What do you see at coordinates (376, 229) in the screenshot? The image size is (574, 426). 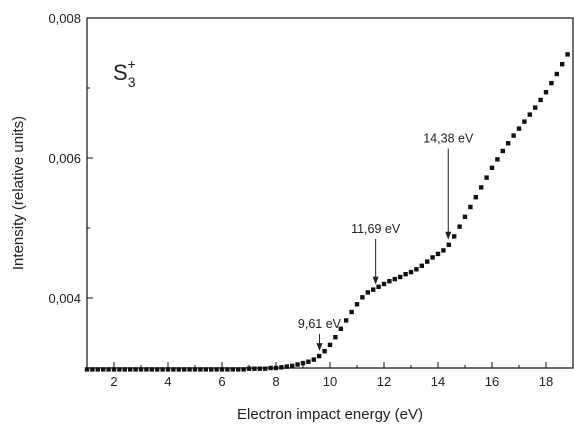 I see `annotation-label: 11,69 eV` at bounding box center [376, 229].